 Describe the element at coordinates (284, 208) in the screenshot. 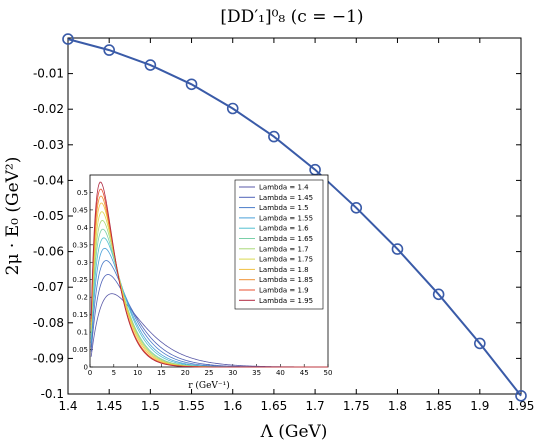

I see `legend-label: Lambda = 1.5` at that location.